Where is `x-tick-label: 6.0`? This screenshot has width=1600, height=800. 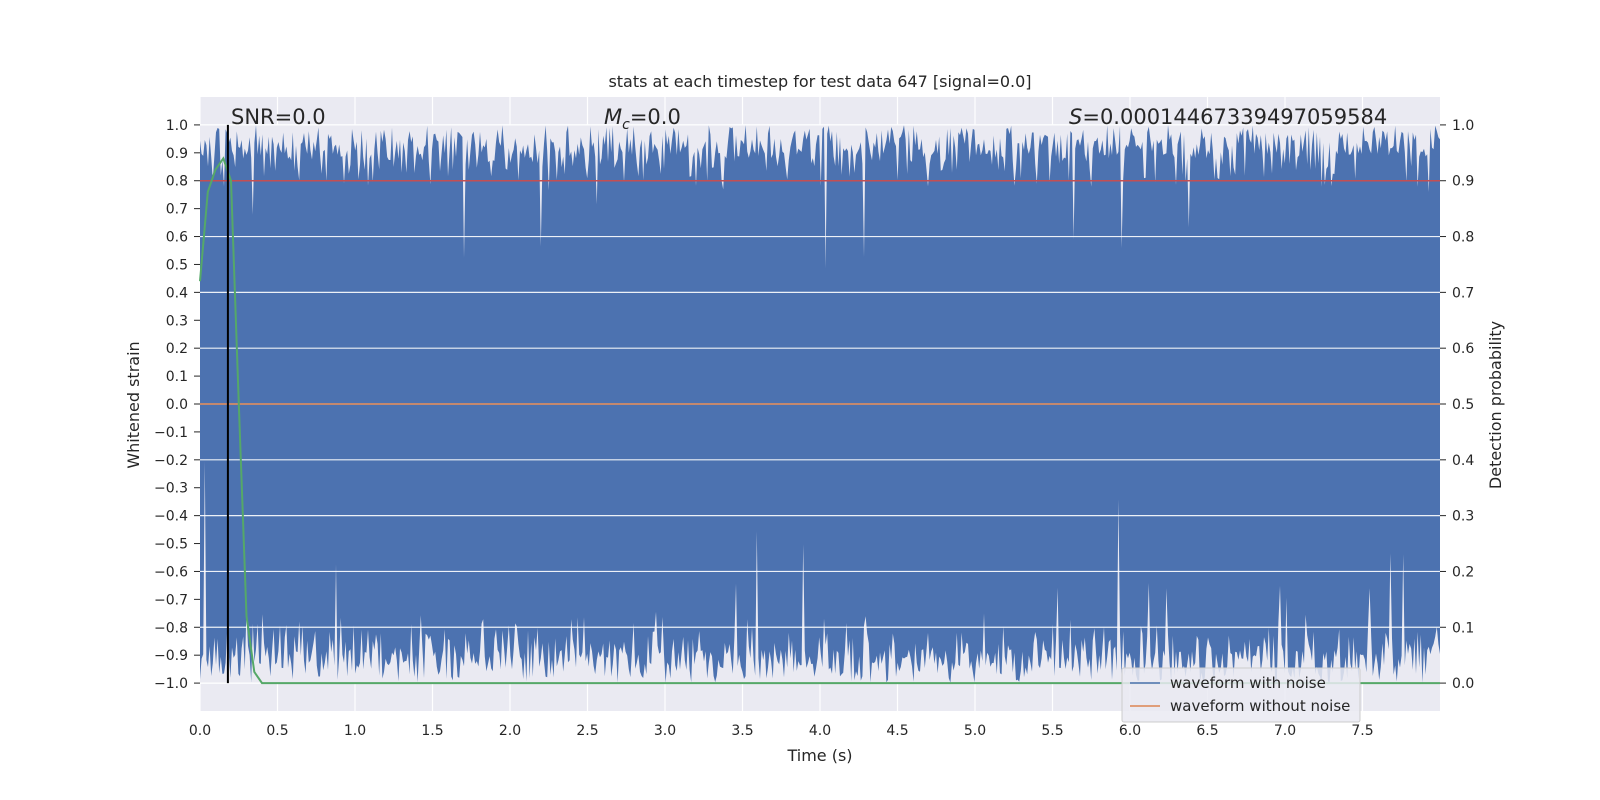
x-tick-label: 6.0 is located at coordinates (1130, 731).